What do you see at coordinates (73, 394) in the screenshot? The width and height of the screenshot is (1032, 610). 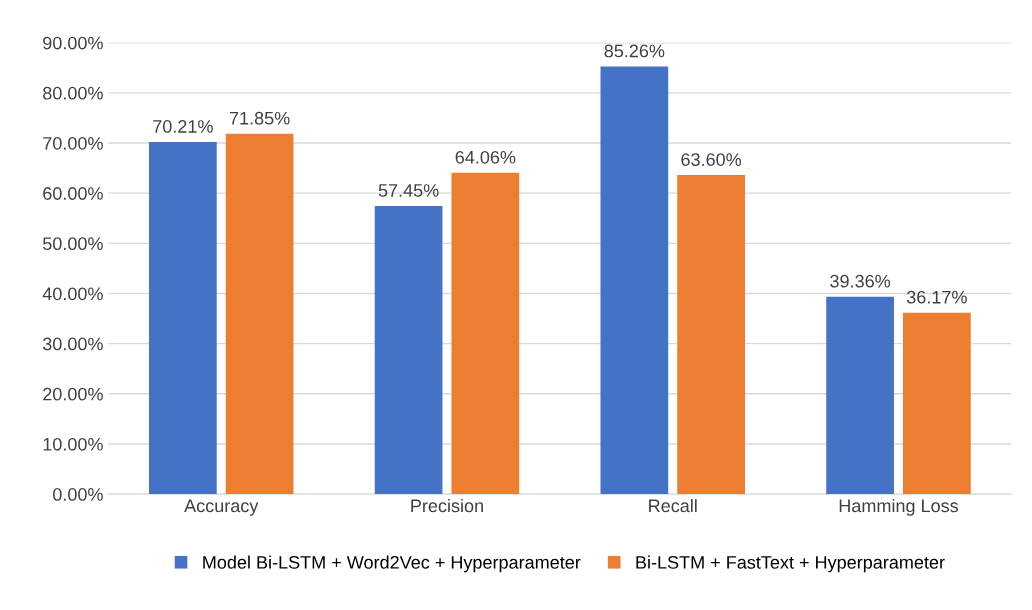 I see `y-tick-label: 20.00%` at bounding box center [73, 394].